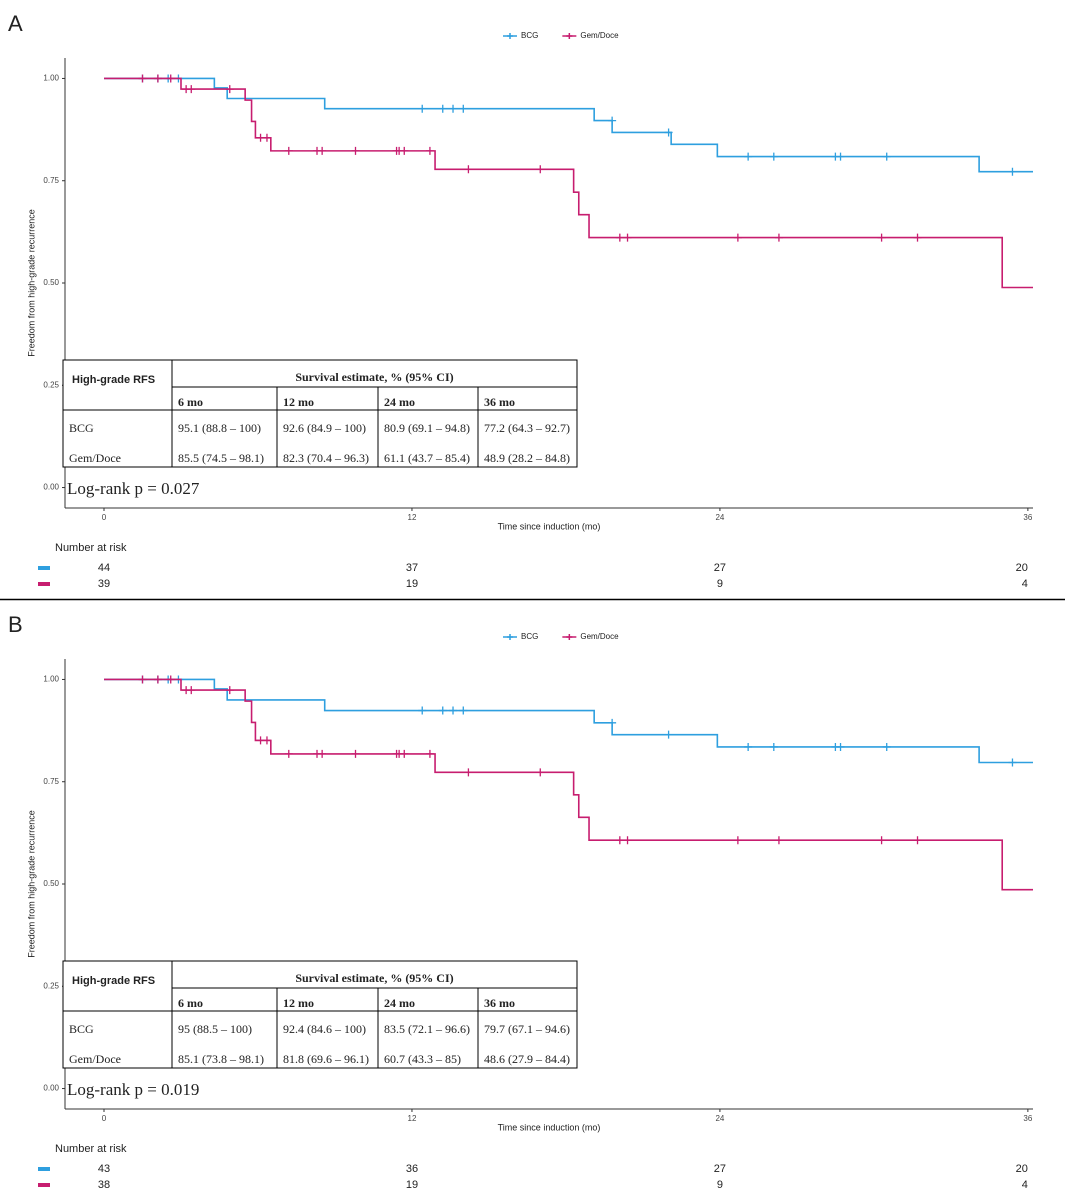 The image size is (1065, 1200). What do you see at coordinates (190, 402) in the screenshot?
I see `table-column: 6 mo` at bounding box center [190, 402].